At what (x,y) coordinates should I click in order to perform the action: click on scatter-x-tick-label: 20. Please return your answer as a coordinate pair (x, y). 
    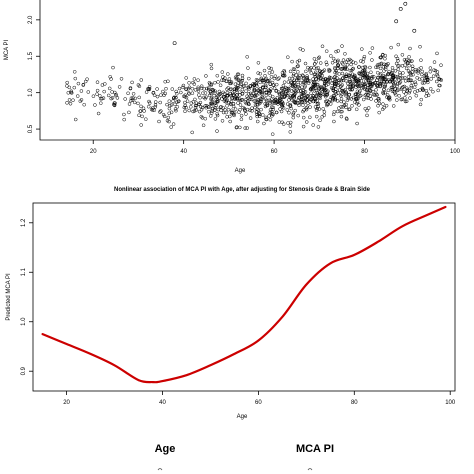
    Looking at the image, I should click on (93, 152).